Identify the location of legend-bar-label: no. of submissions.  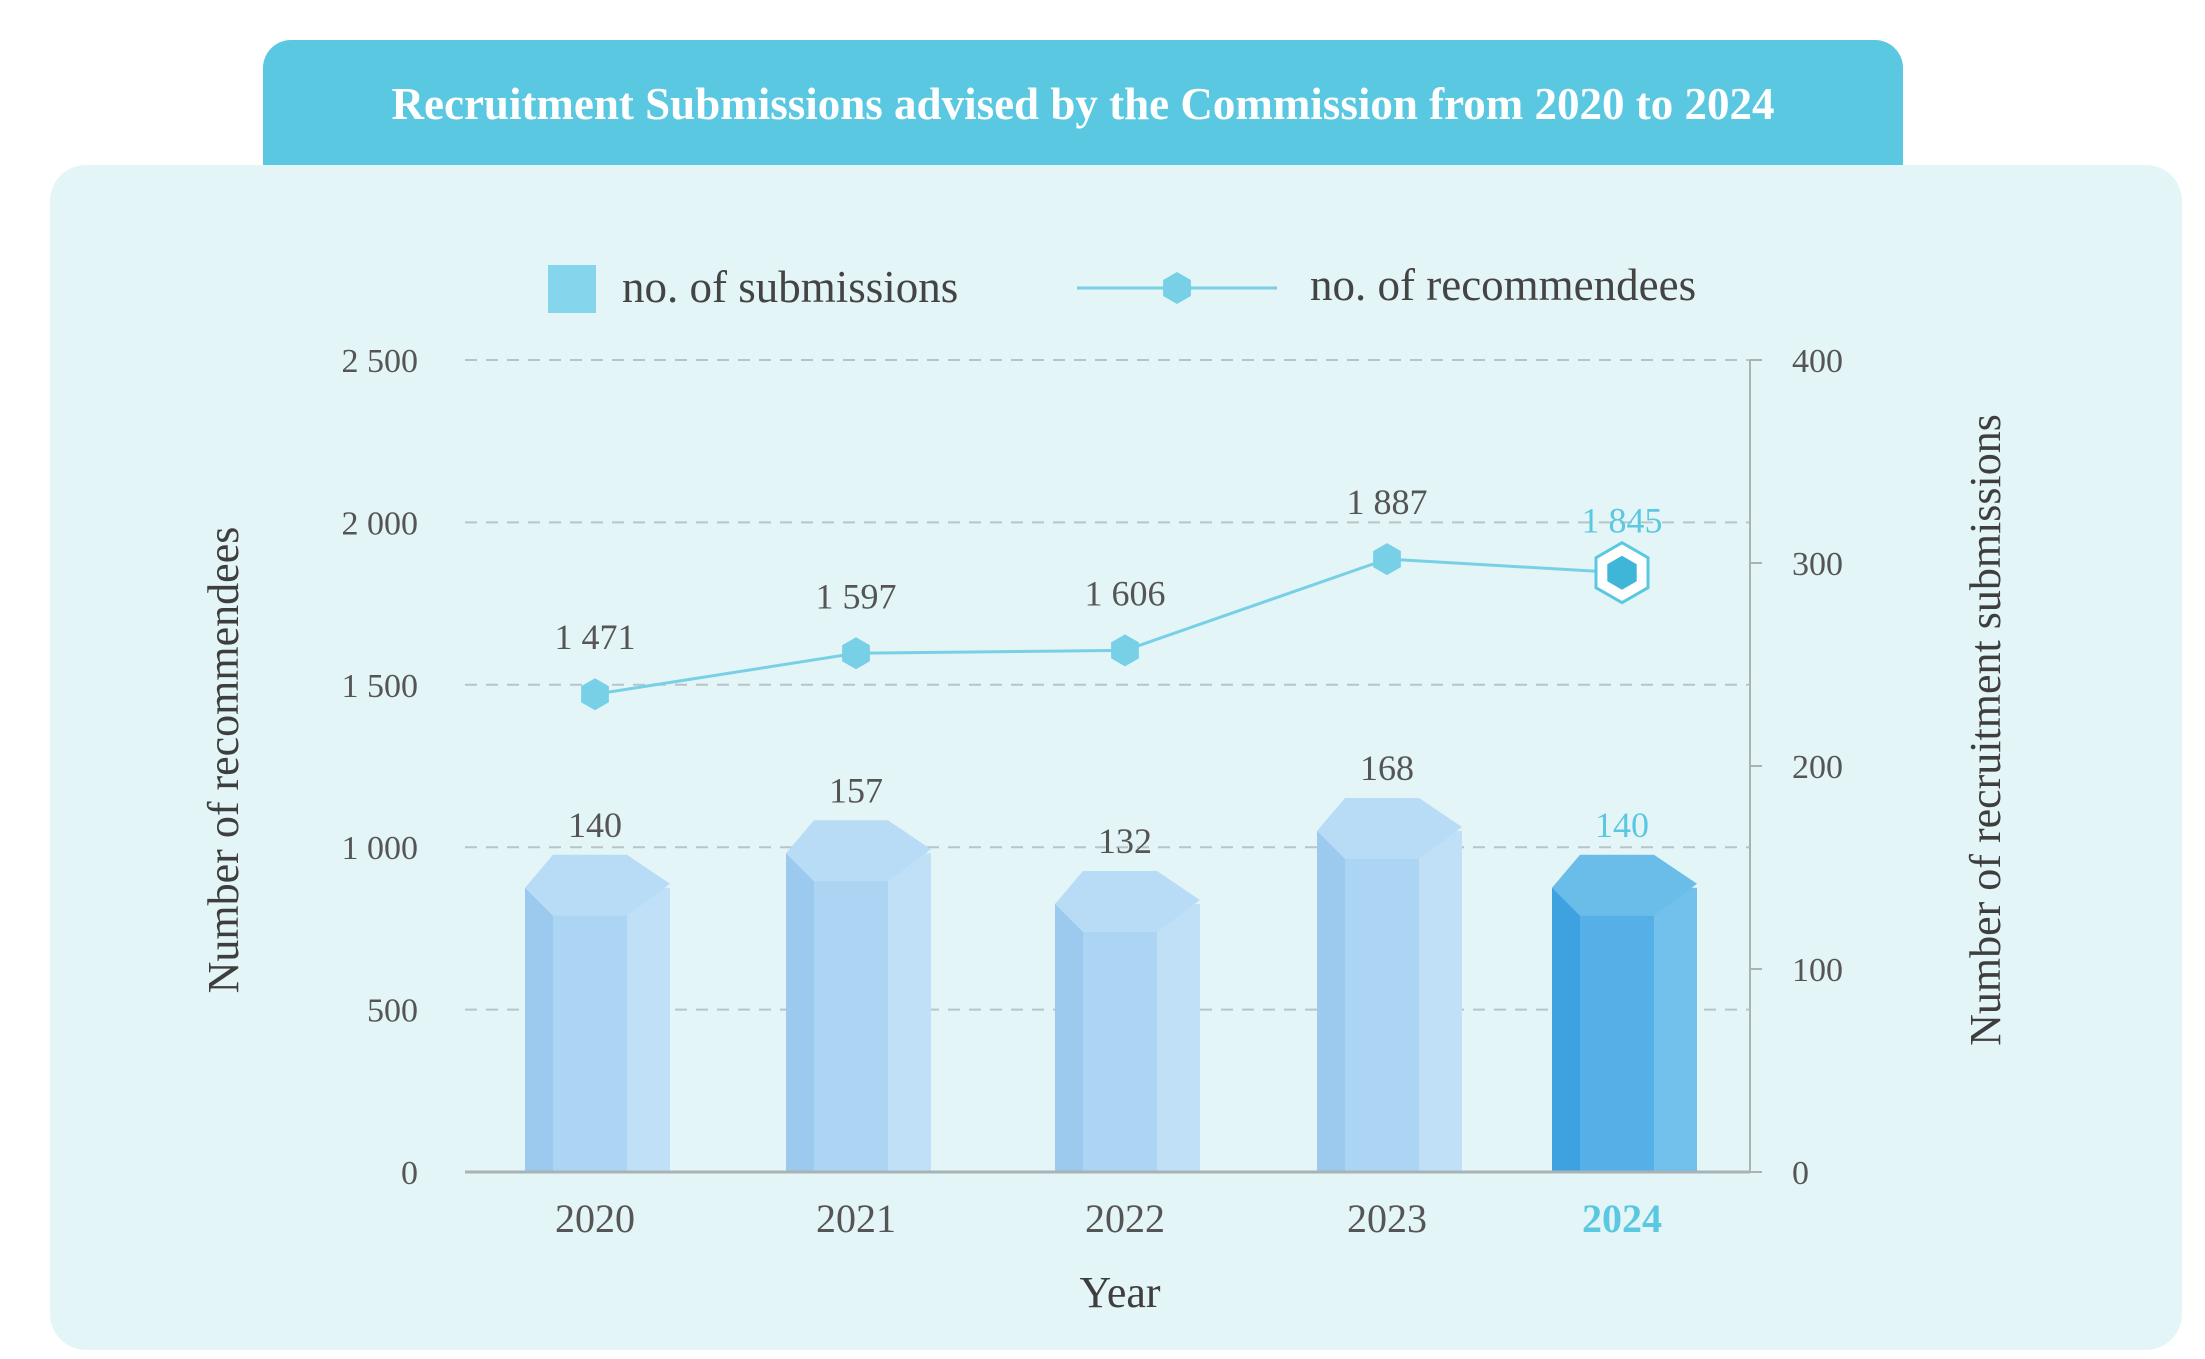
(790, 287).